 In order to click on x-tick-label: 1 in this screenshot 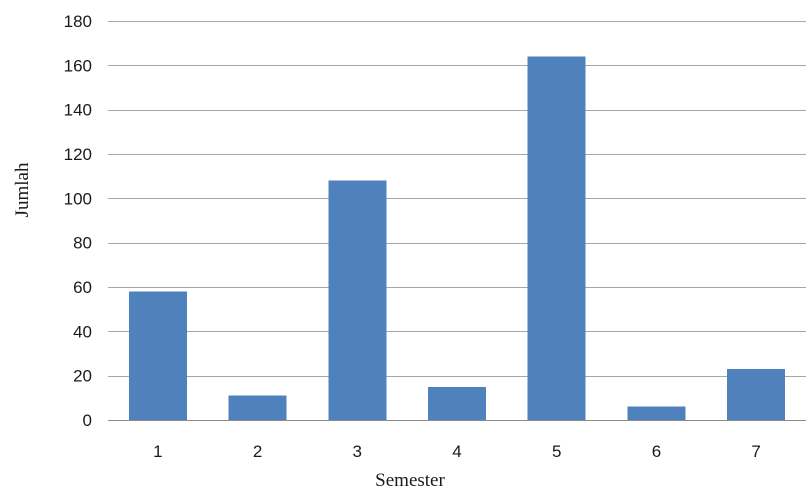, I will do `click(157, 451)`.